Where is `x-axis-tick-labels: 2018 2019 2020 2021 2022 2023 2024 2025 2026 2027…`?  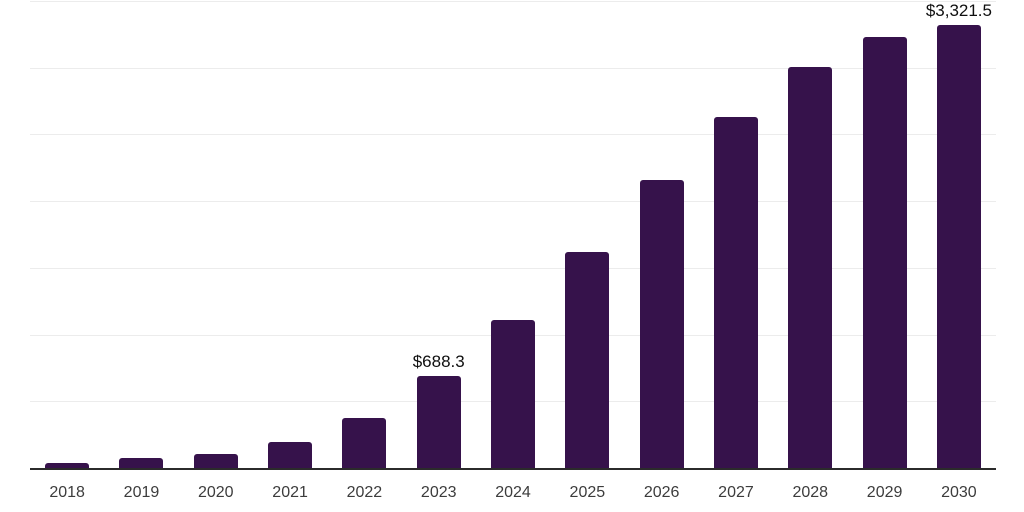 x-axis-tick-labels: 2018 2019 2020 2021 2022 2023 2024 2025 2026 2027… is located at coordinates (513, 493).